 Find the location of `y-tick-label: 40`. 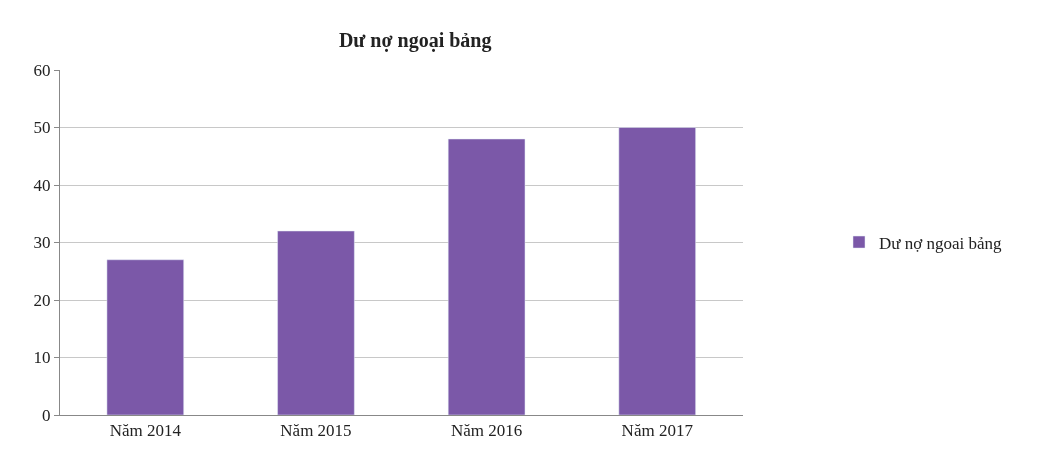

y-tick-label: 40 is located at coordinates (42, 185).